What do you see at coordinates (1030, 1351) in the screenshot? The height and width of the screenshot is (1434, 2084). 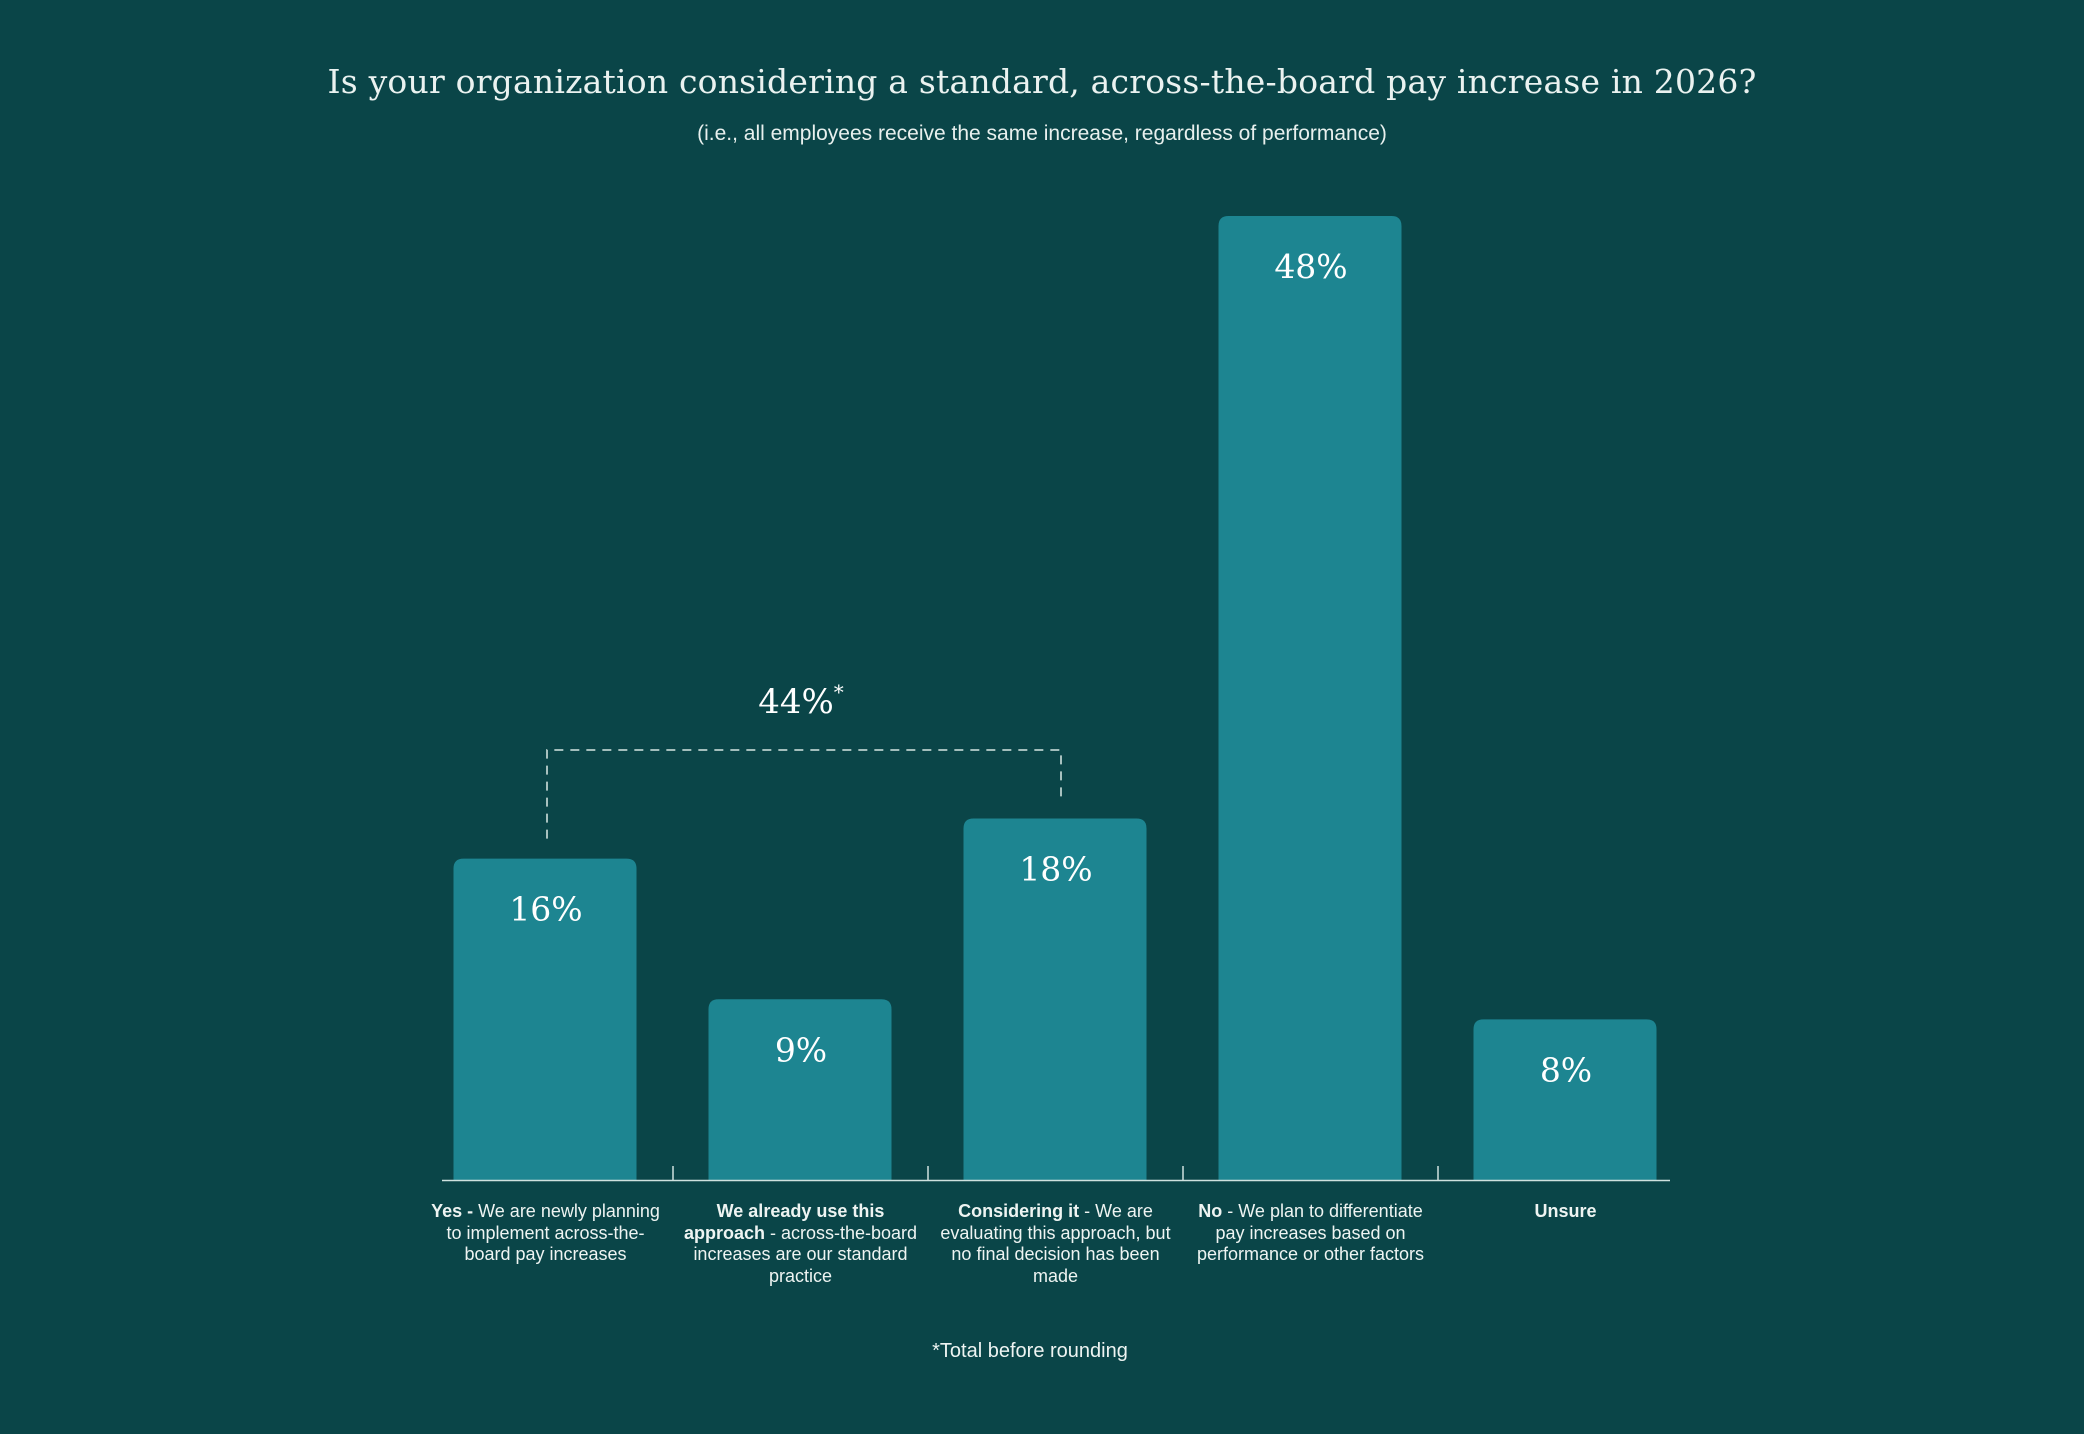 I see `footnote: *Total before rounding` at bounding box center [1030, 1351].